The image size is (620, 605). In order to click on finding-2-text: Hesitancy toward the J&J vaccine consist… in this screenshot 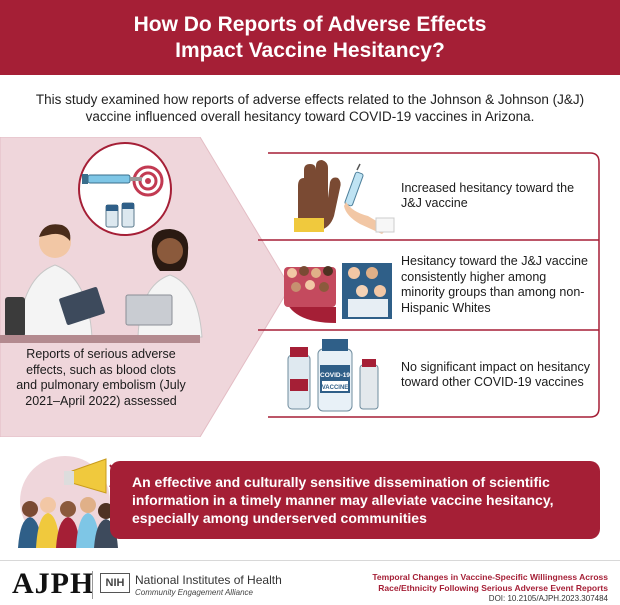, I will do `click(494, 284)`.